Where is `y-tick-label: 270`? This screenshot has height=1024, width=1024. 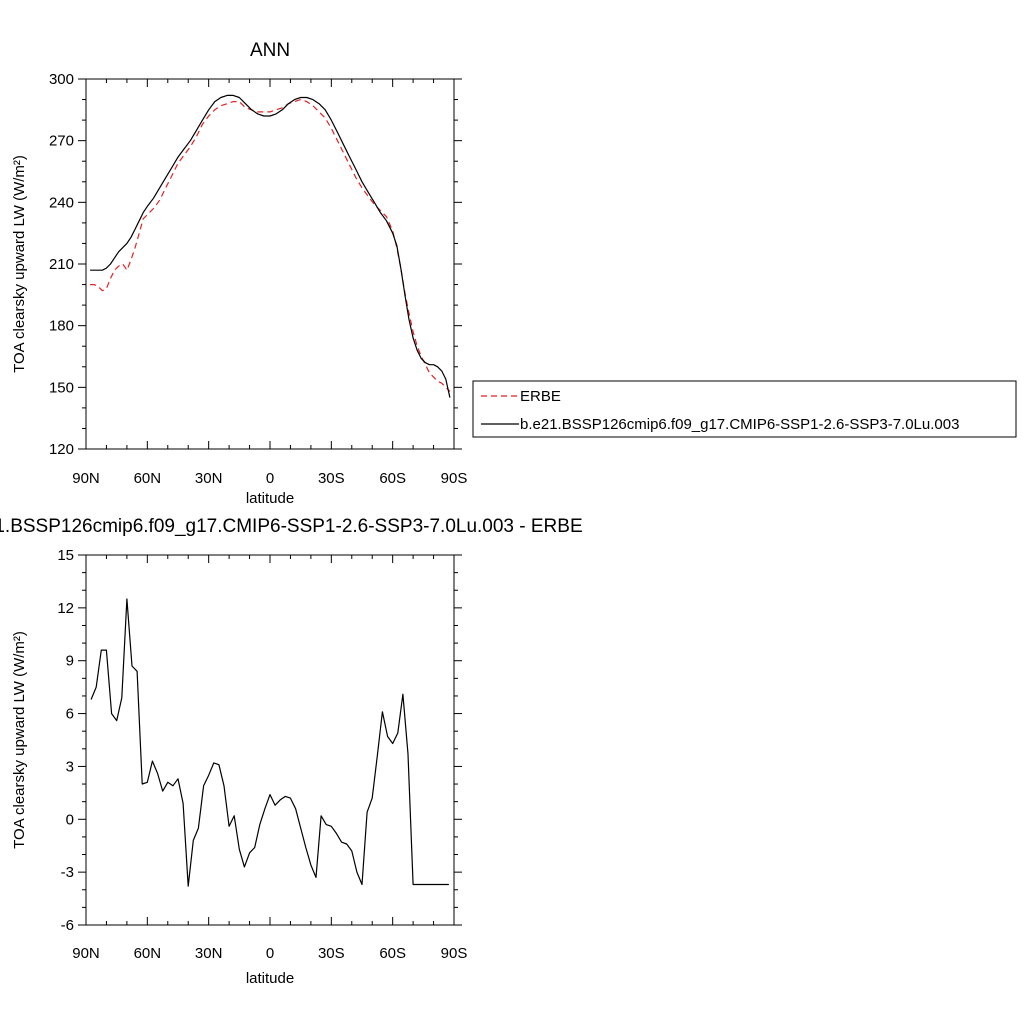
y-tick-label: 270 is located at coordinates (61, 141).